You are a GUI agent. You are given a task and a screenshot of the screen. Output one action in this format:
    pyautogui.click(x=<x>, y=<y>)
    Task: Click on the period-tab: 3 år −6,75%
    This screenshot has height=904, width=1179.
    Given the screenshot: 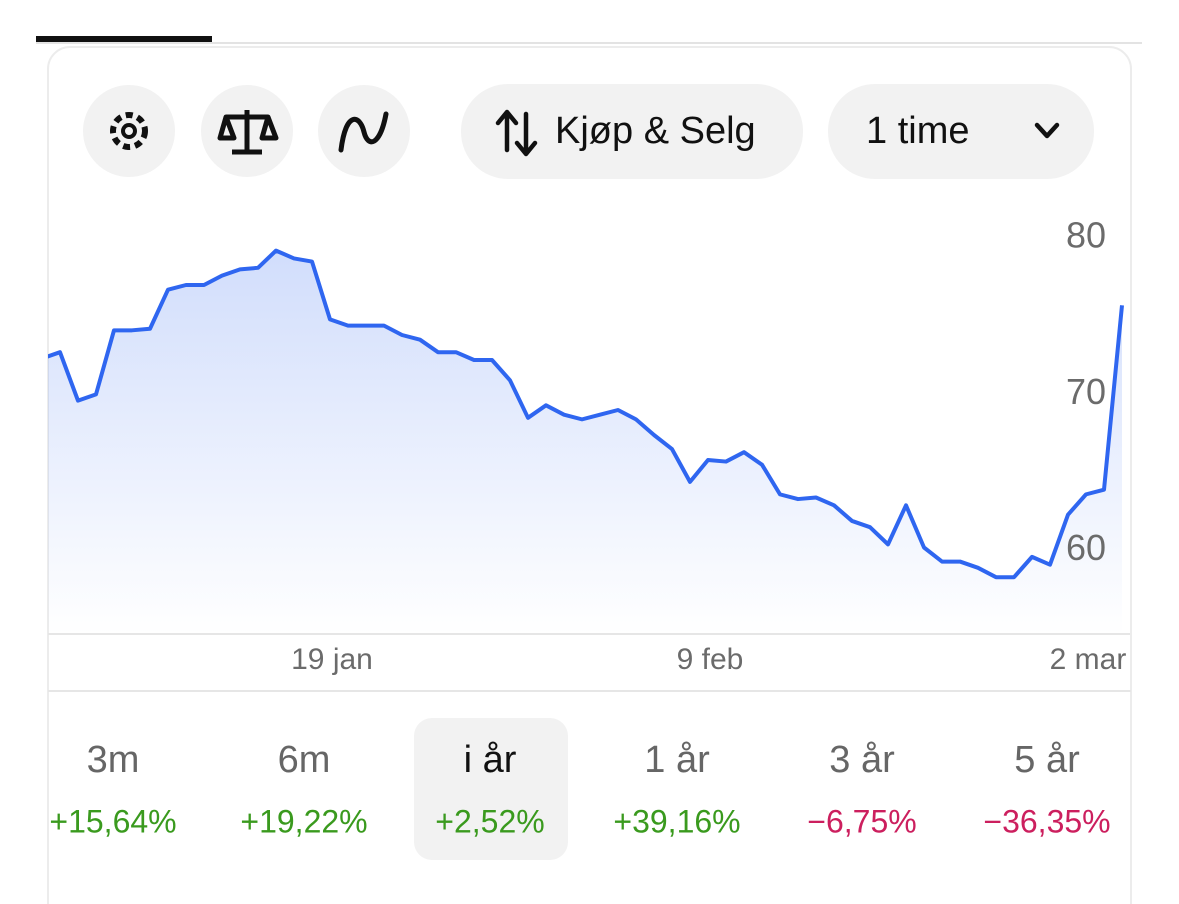 What is the action you would take?
    pyautogui.click(x=861, y=789)
    